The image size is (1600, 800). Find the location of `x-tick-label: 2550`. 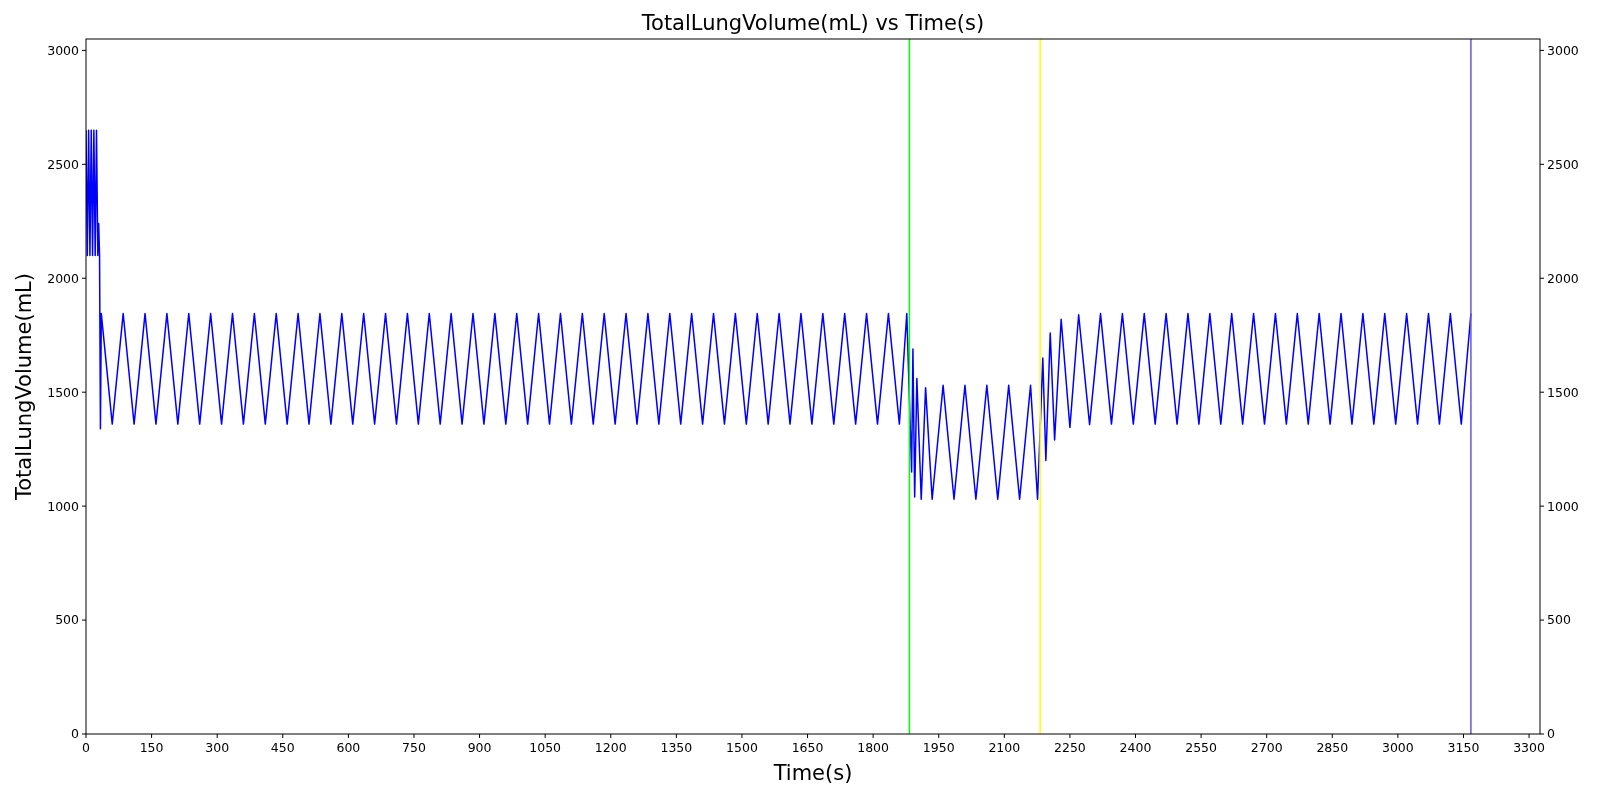

x-tick-label: 2550 is located at coordinates (1201, 747).